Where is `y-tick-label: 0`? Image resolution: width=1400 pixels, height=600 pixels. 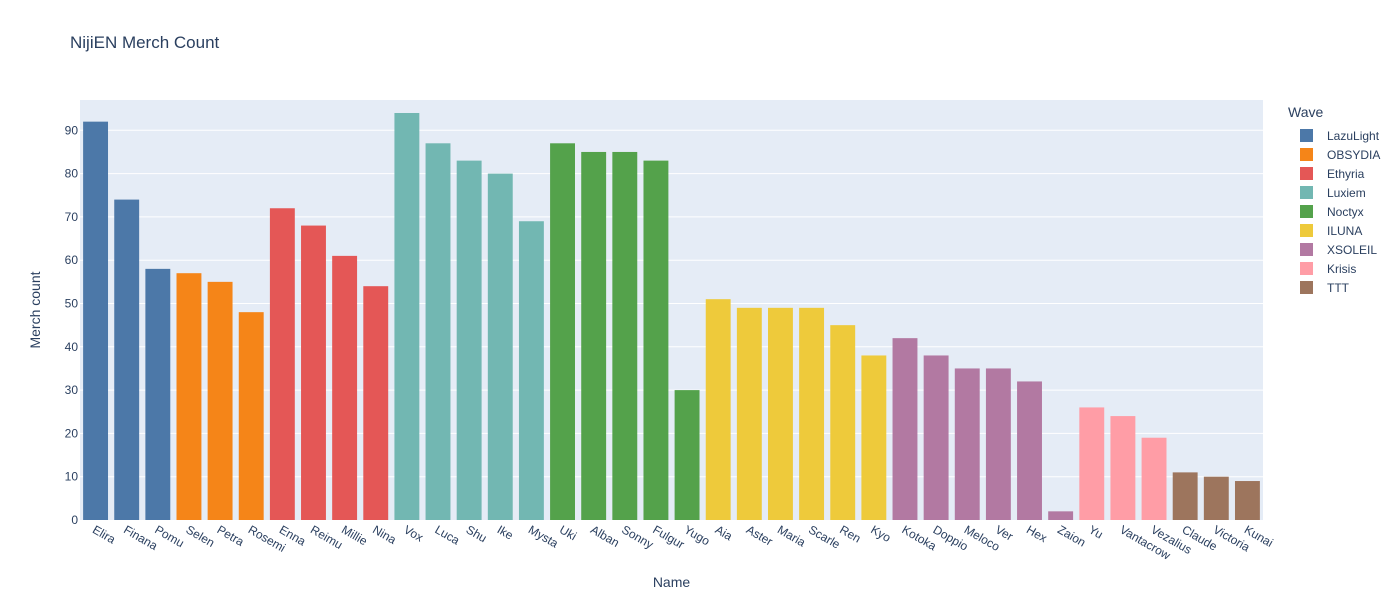
y-tick-label: 0 is located at coordinates (74, 520).